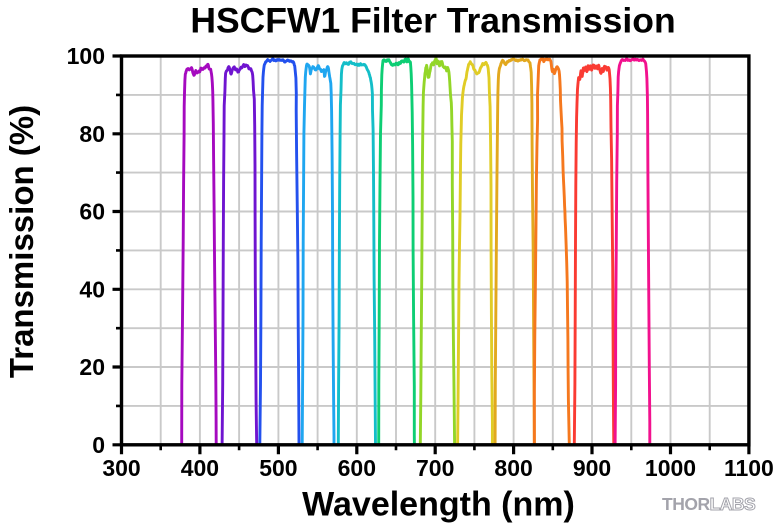 The height and width of the screenshot is (532, 780). Describe the element at coordinates (435, 468) in the screenshot. I see `svg-text: 700` at that location.